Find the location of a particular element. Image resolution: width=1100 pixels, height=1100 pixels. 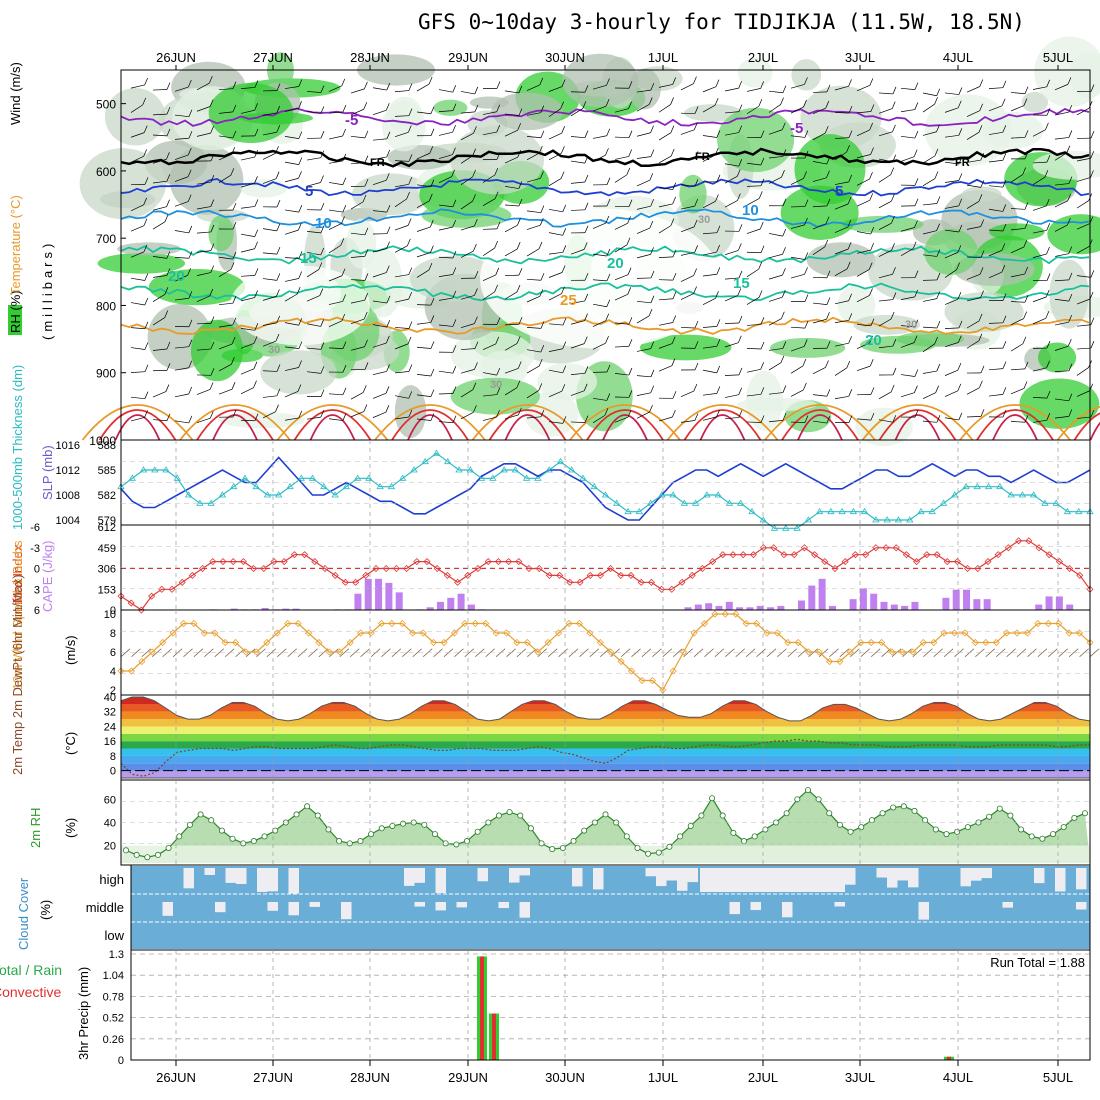

lifted-index-point is located at coordinates (162, 589).